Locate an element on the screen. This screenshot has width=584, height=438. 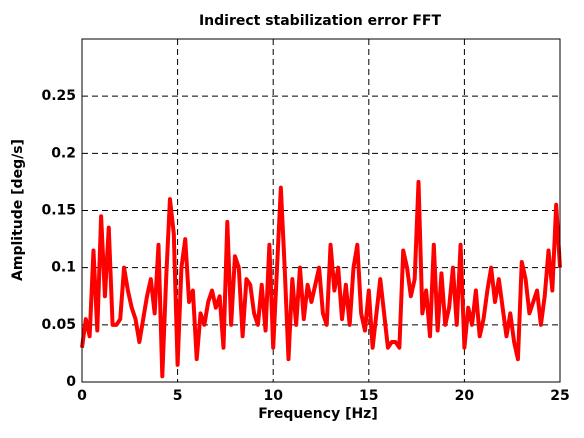
y-tick-label: 0 is located at coordinates (71, 382).